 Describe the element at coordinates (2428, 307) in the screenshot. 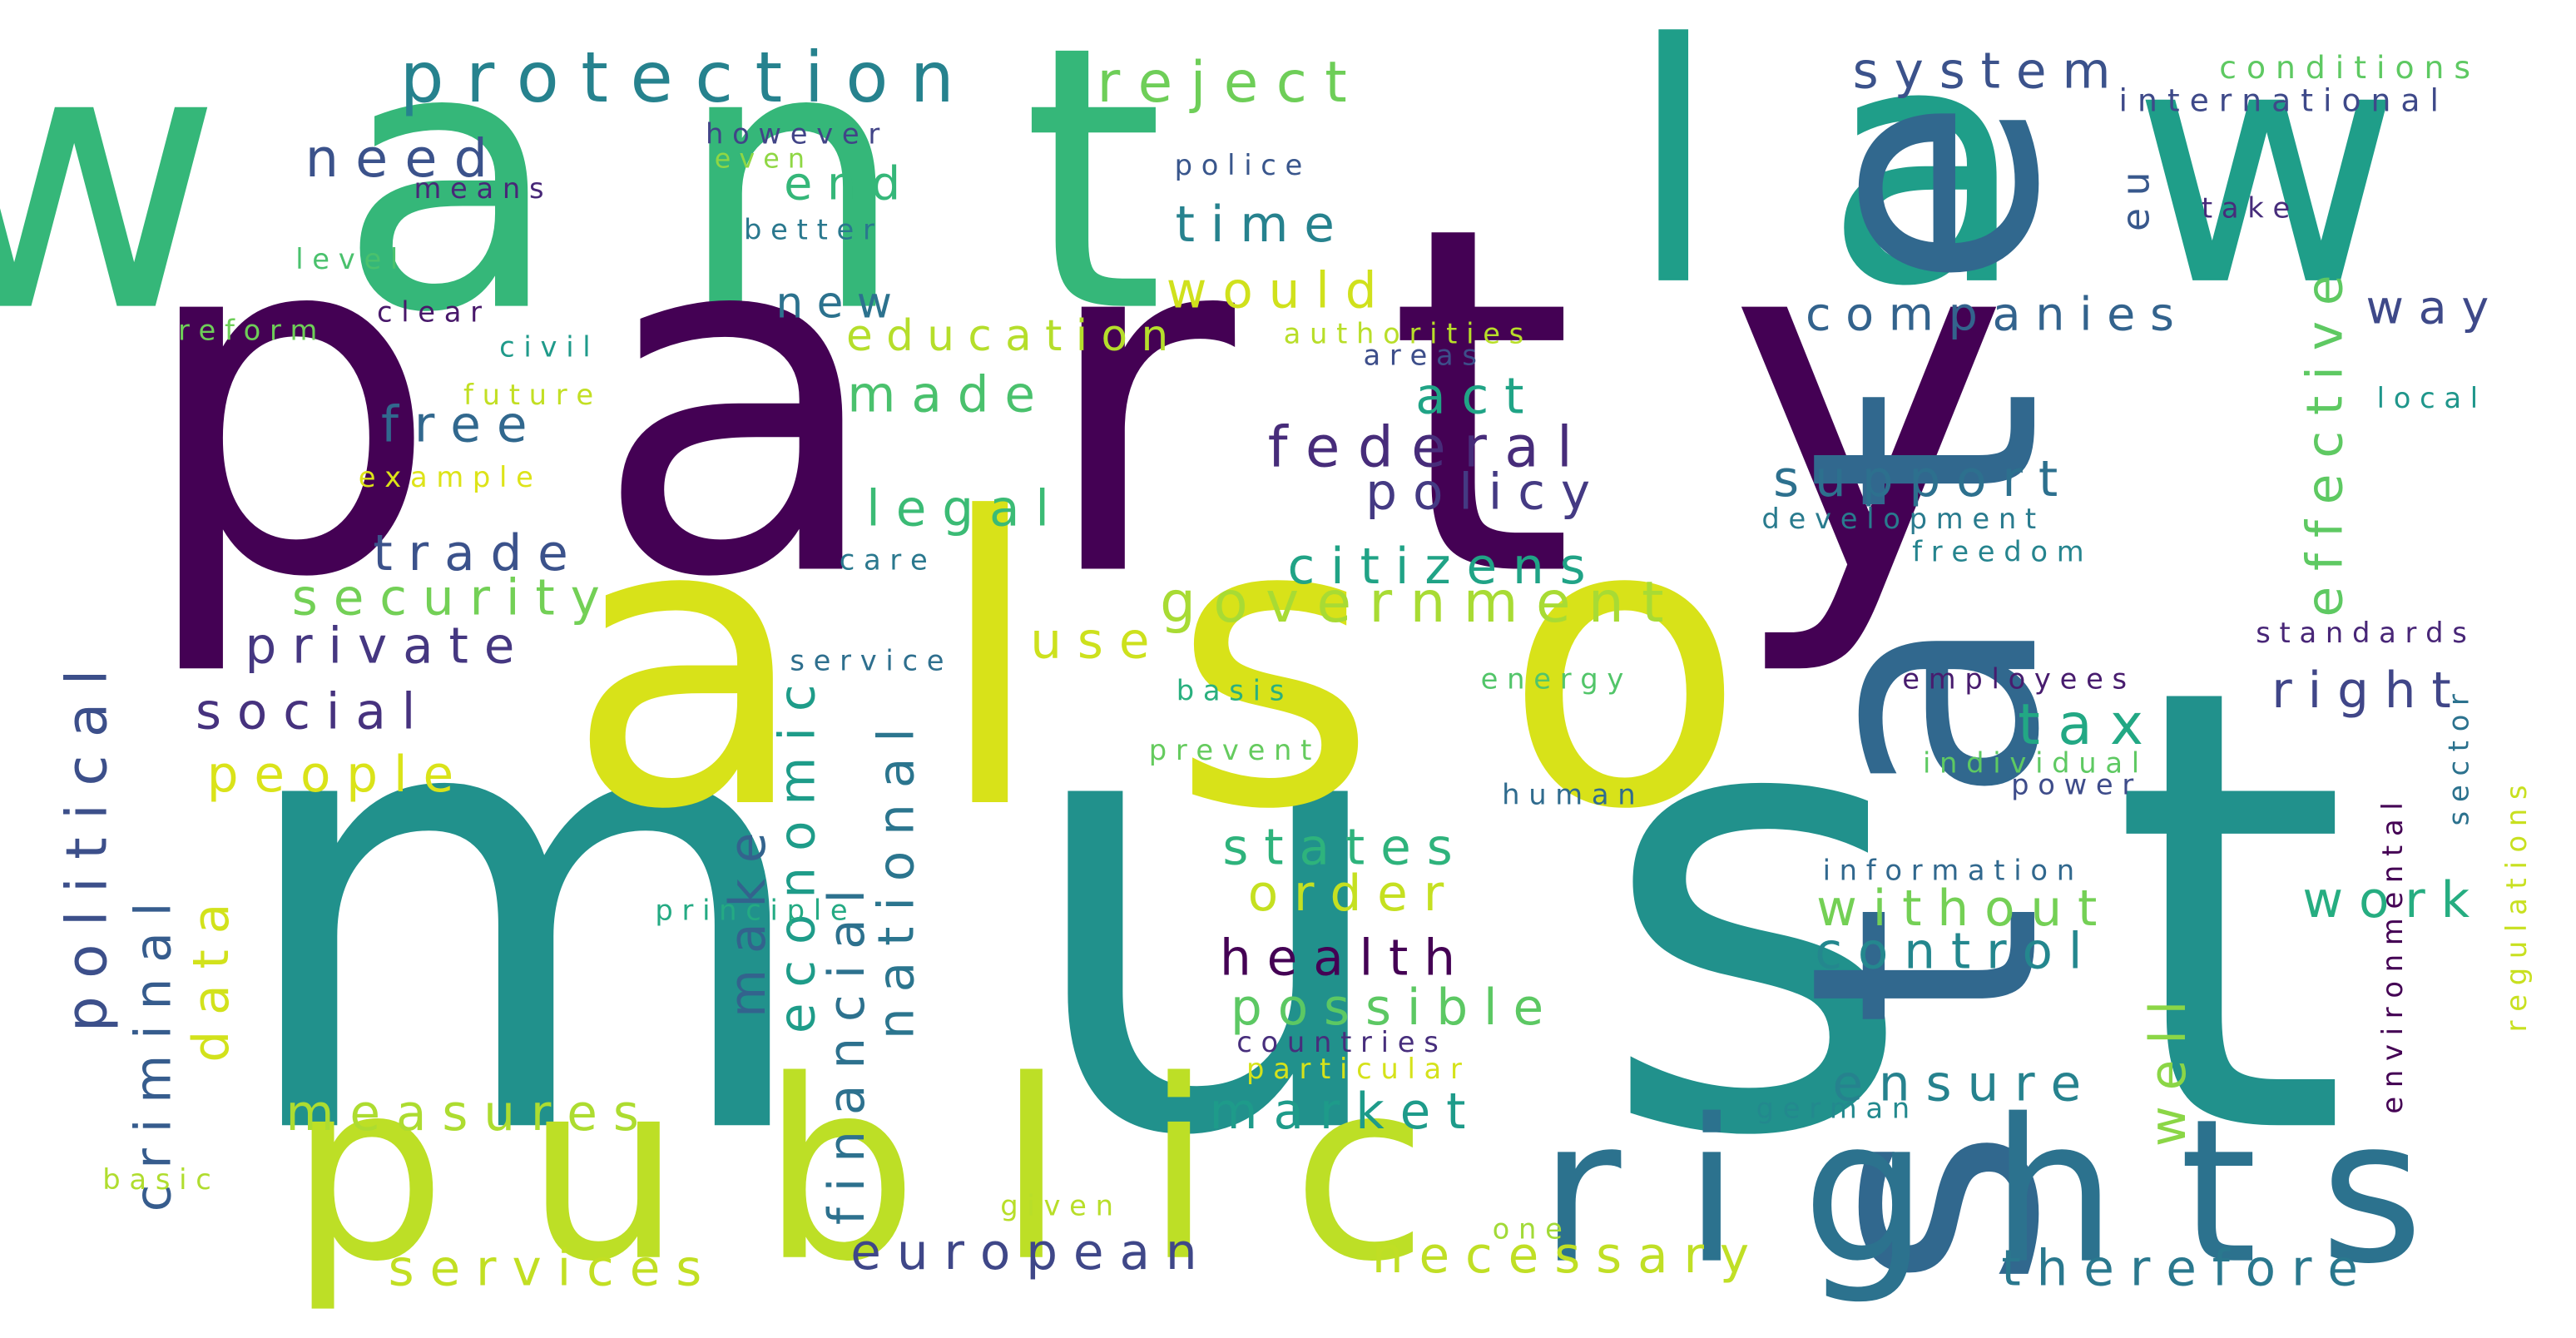

I see `word-way: w a y` at that location.